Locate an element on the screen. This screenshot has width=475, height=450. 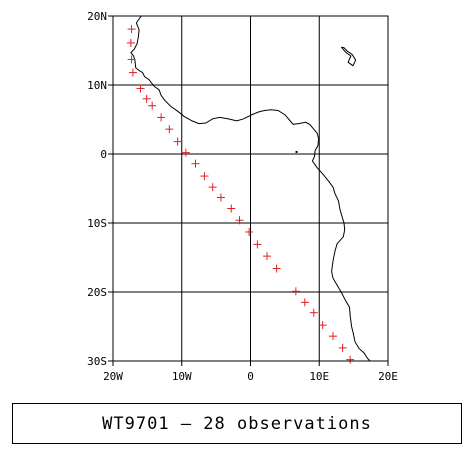
lat-tick-label: 30S is located at coordinates (97, 361).